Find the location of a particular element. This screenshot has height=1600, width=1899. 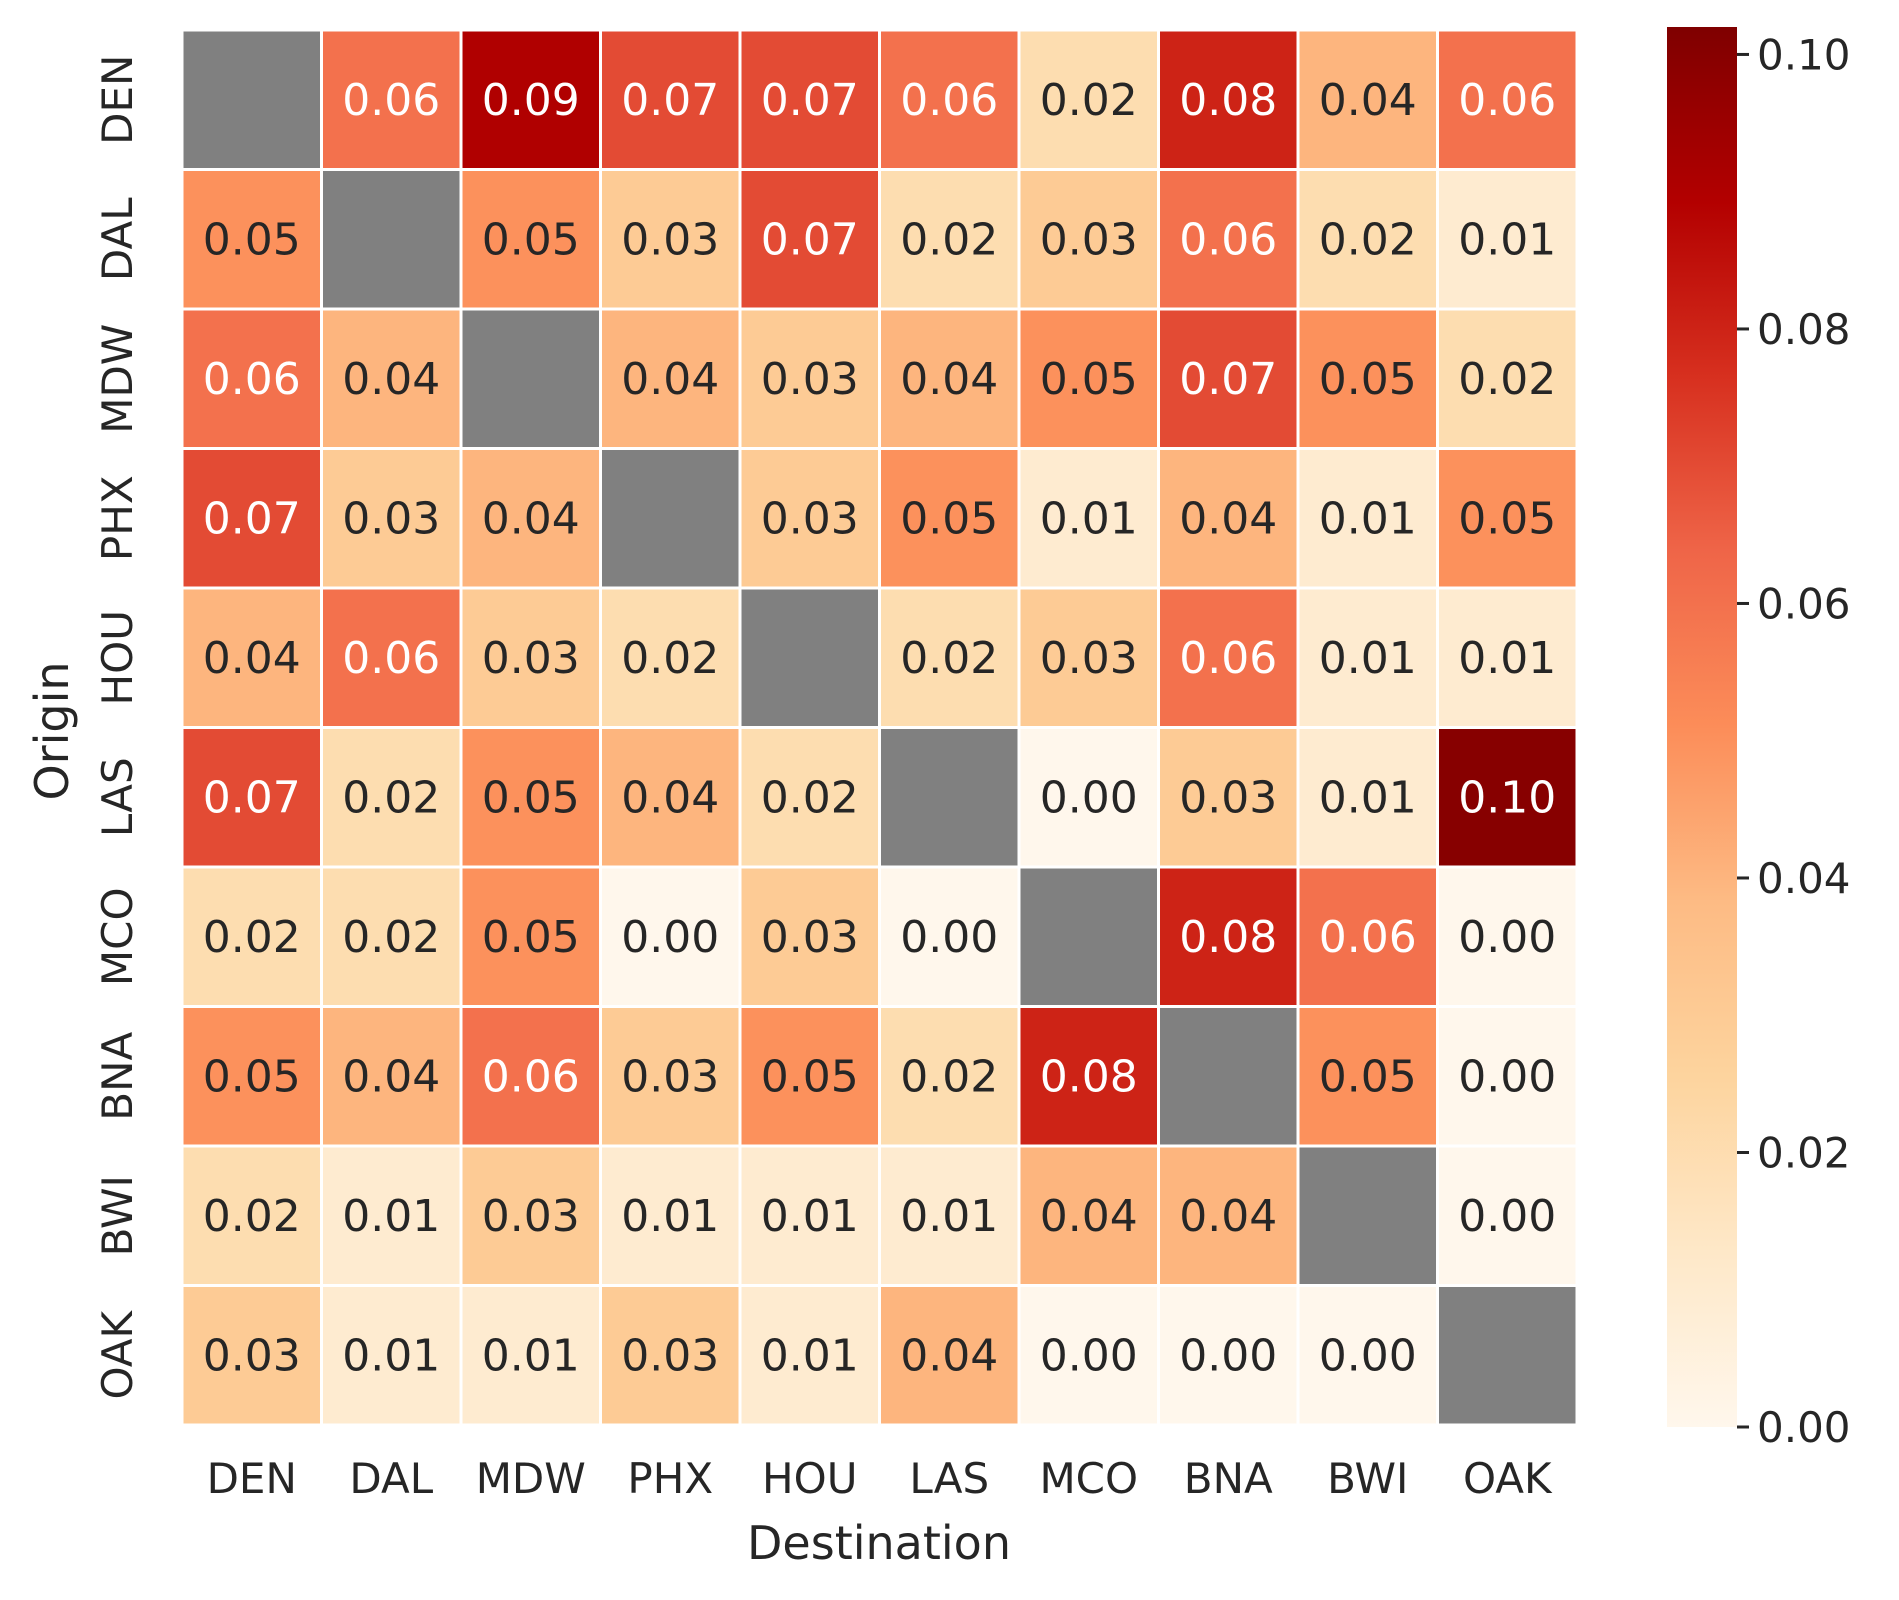

colorbar-tick-label: 0.00 is located at coordinates (1804, 1427).